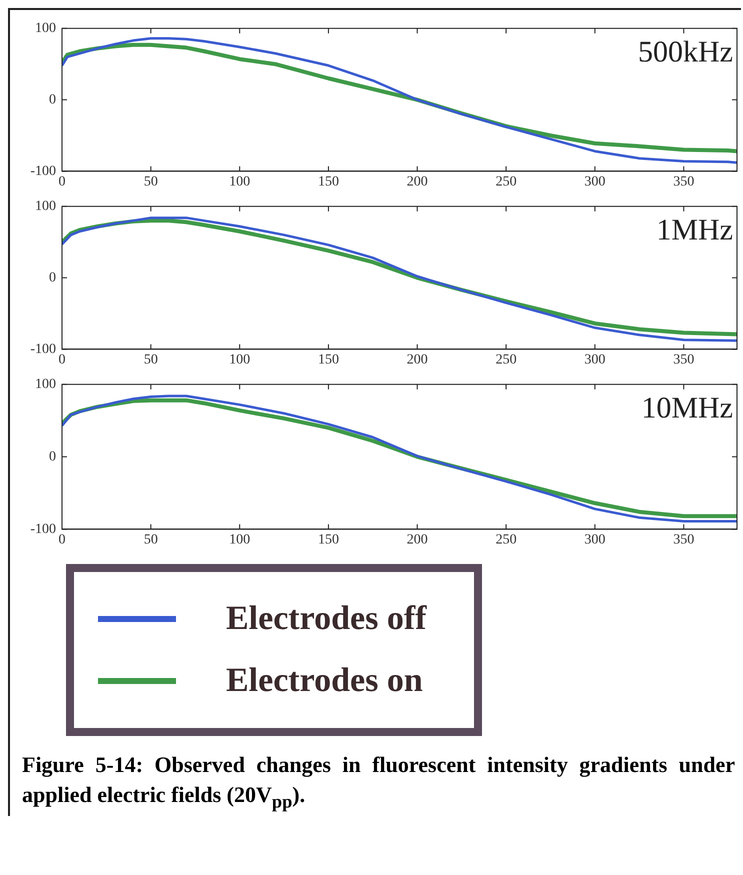 Image resolution: width=743 pixels, height=875 pixels. What do you see at coordinates (324, 681) in the screenshot?
I see `legend-label: Electrodes on` at bounding box center [324, 681].